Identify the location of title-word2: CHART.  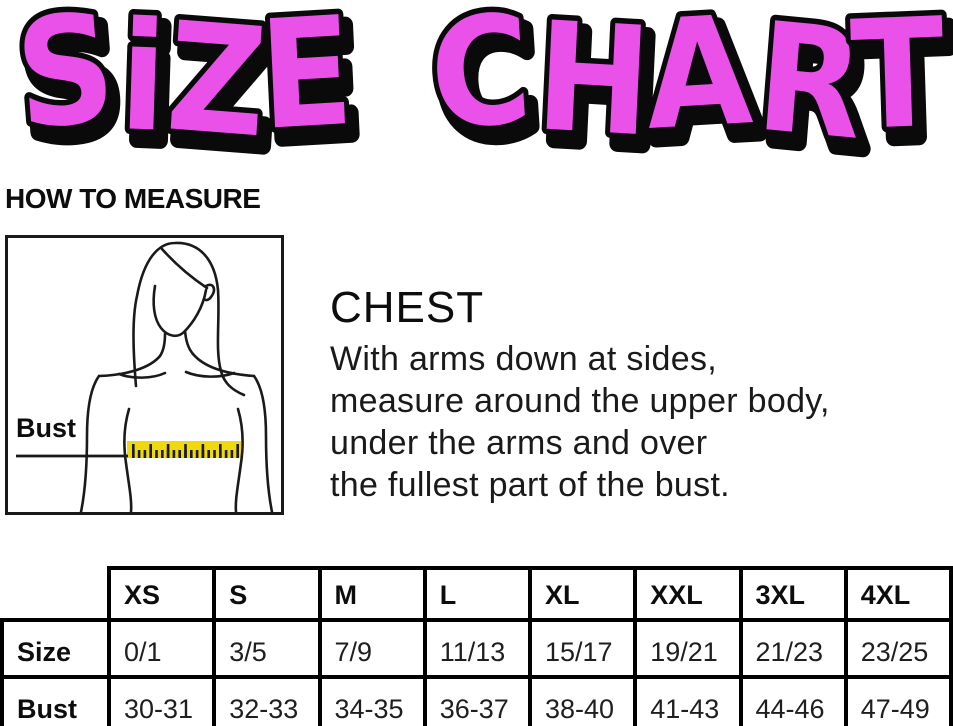
(685, 80).